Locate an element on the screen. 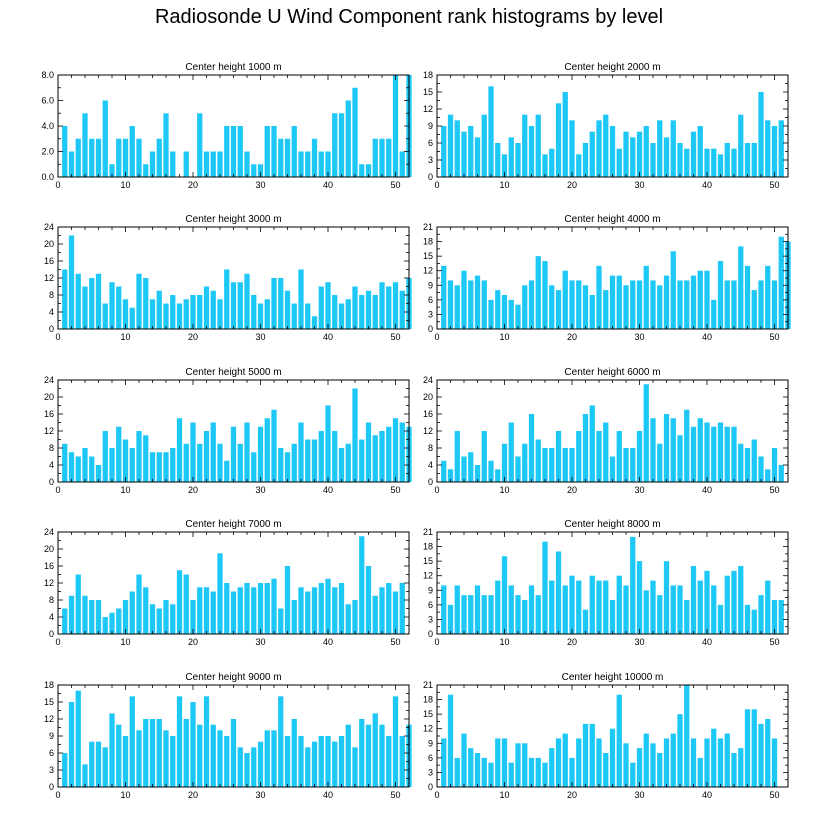 Image resolution: width=818 pixels, height=824 pixels. y-tick-label: 18 is located at coordinates (428, 700).